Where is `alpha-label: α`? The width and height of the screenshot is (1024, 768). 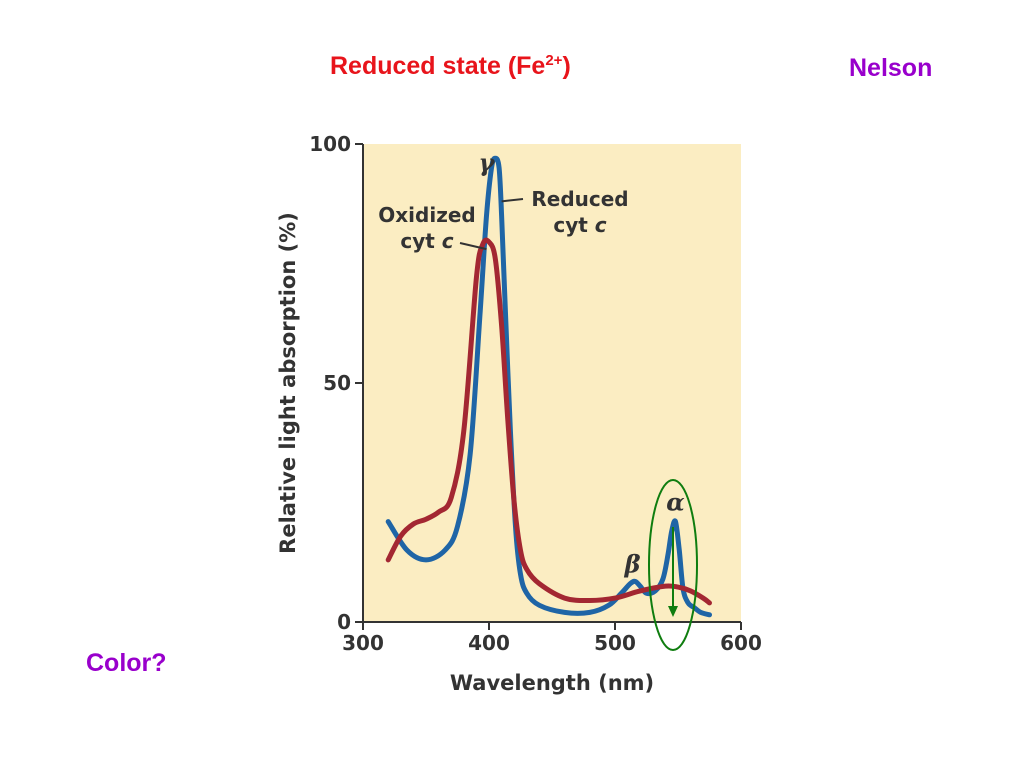
alpha-label: α is located at coordinates (675, 502).